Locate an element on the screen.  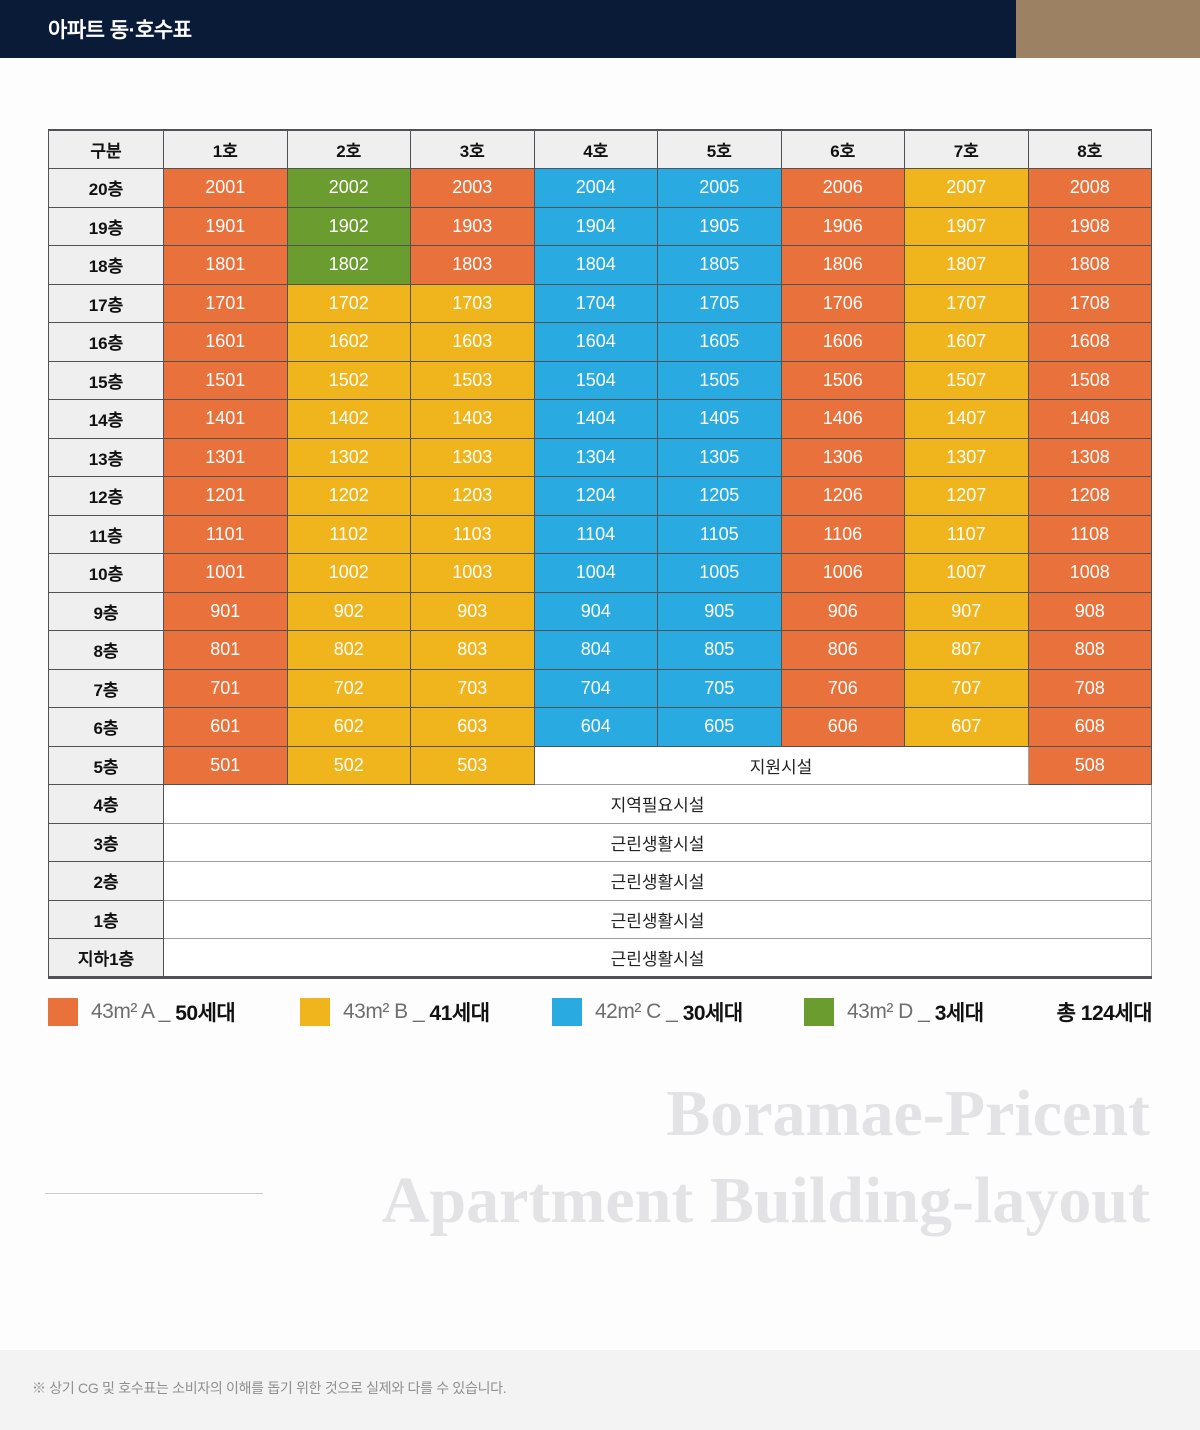
legend-item: 43m² D _ 3세대 is located at coordinates (930, 1012).